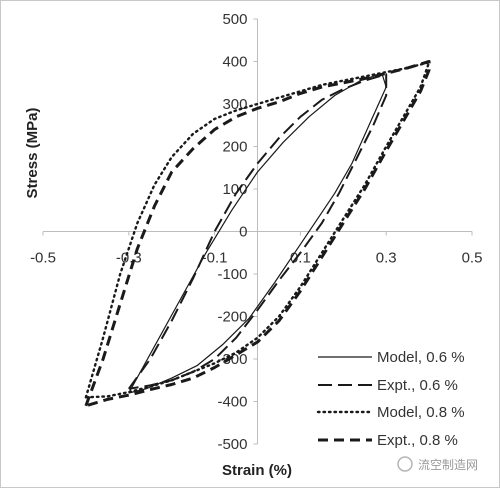  Describe the element at coordinates (215, 258) in the screenshot. I see `x-tick-label: -0.1` at that location.